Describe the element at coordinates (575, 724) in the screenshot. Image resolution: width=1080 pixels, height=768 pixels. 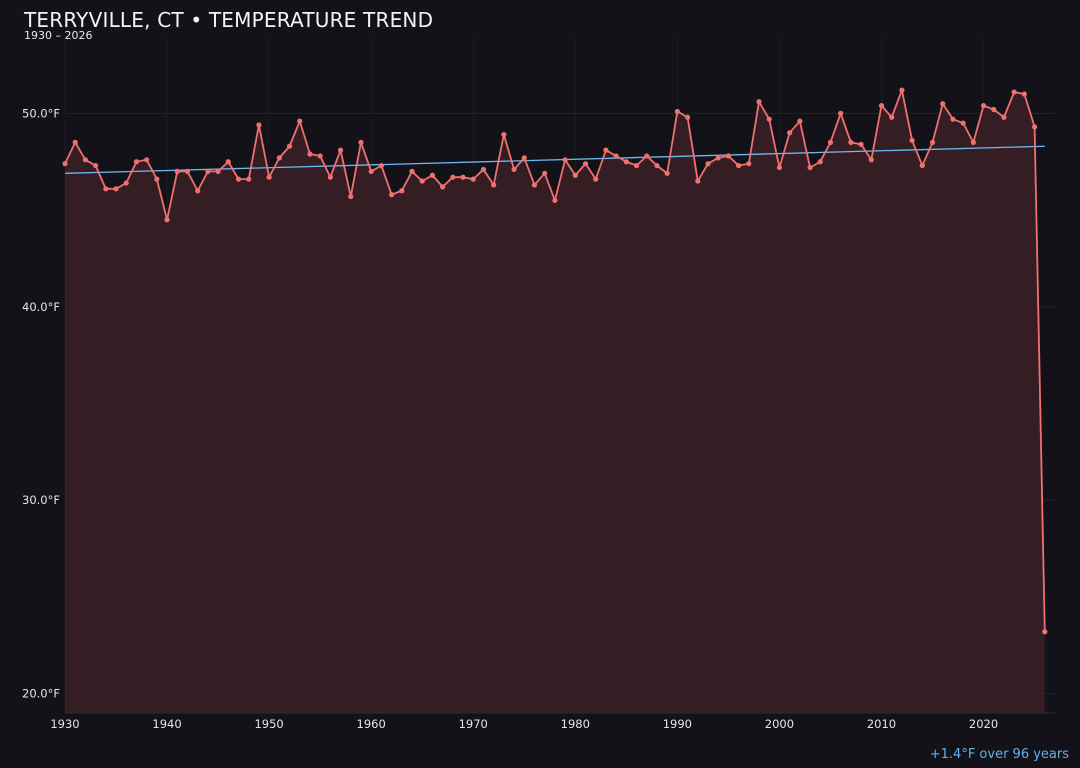
I see `x-tick-label: 1980` at that location.